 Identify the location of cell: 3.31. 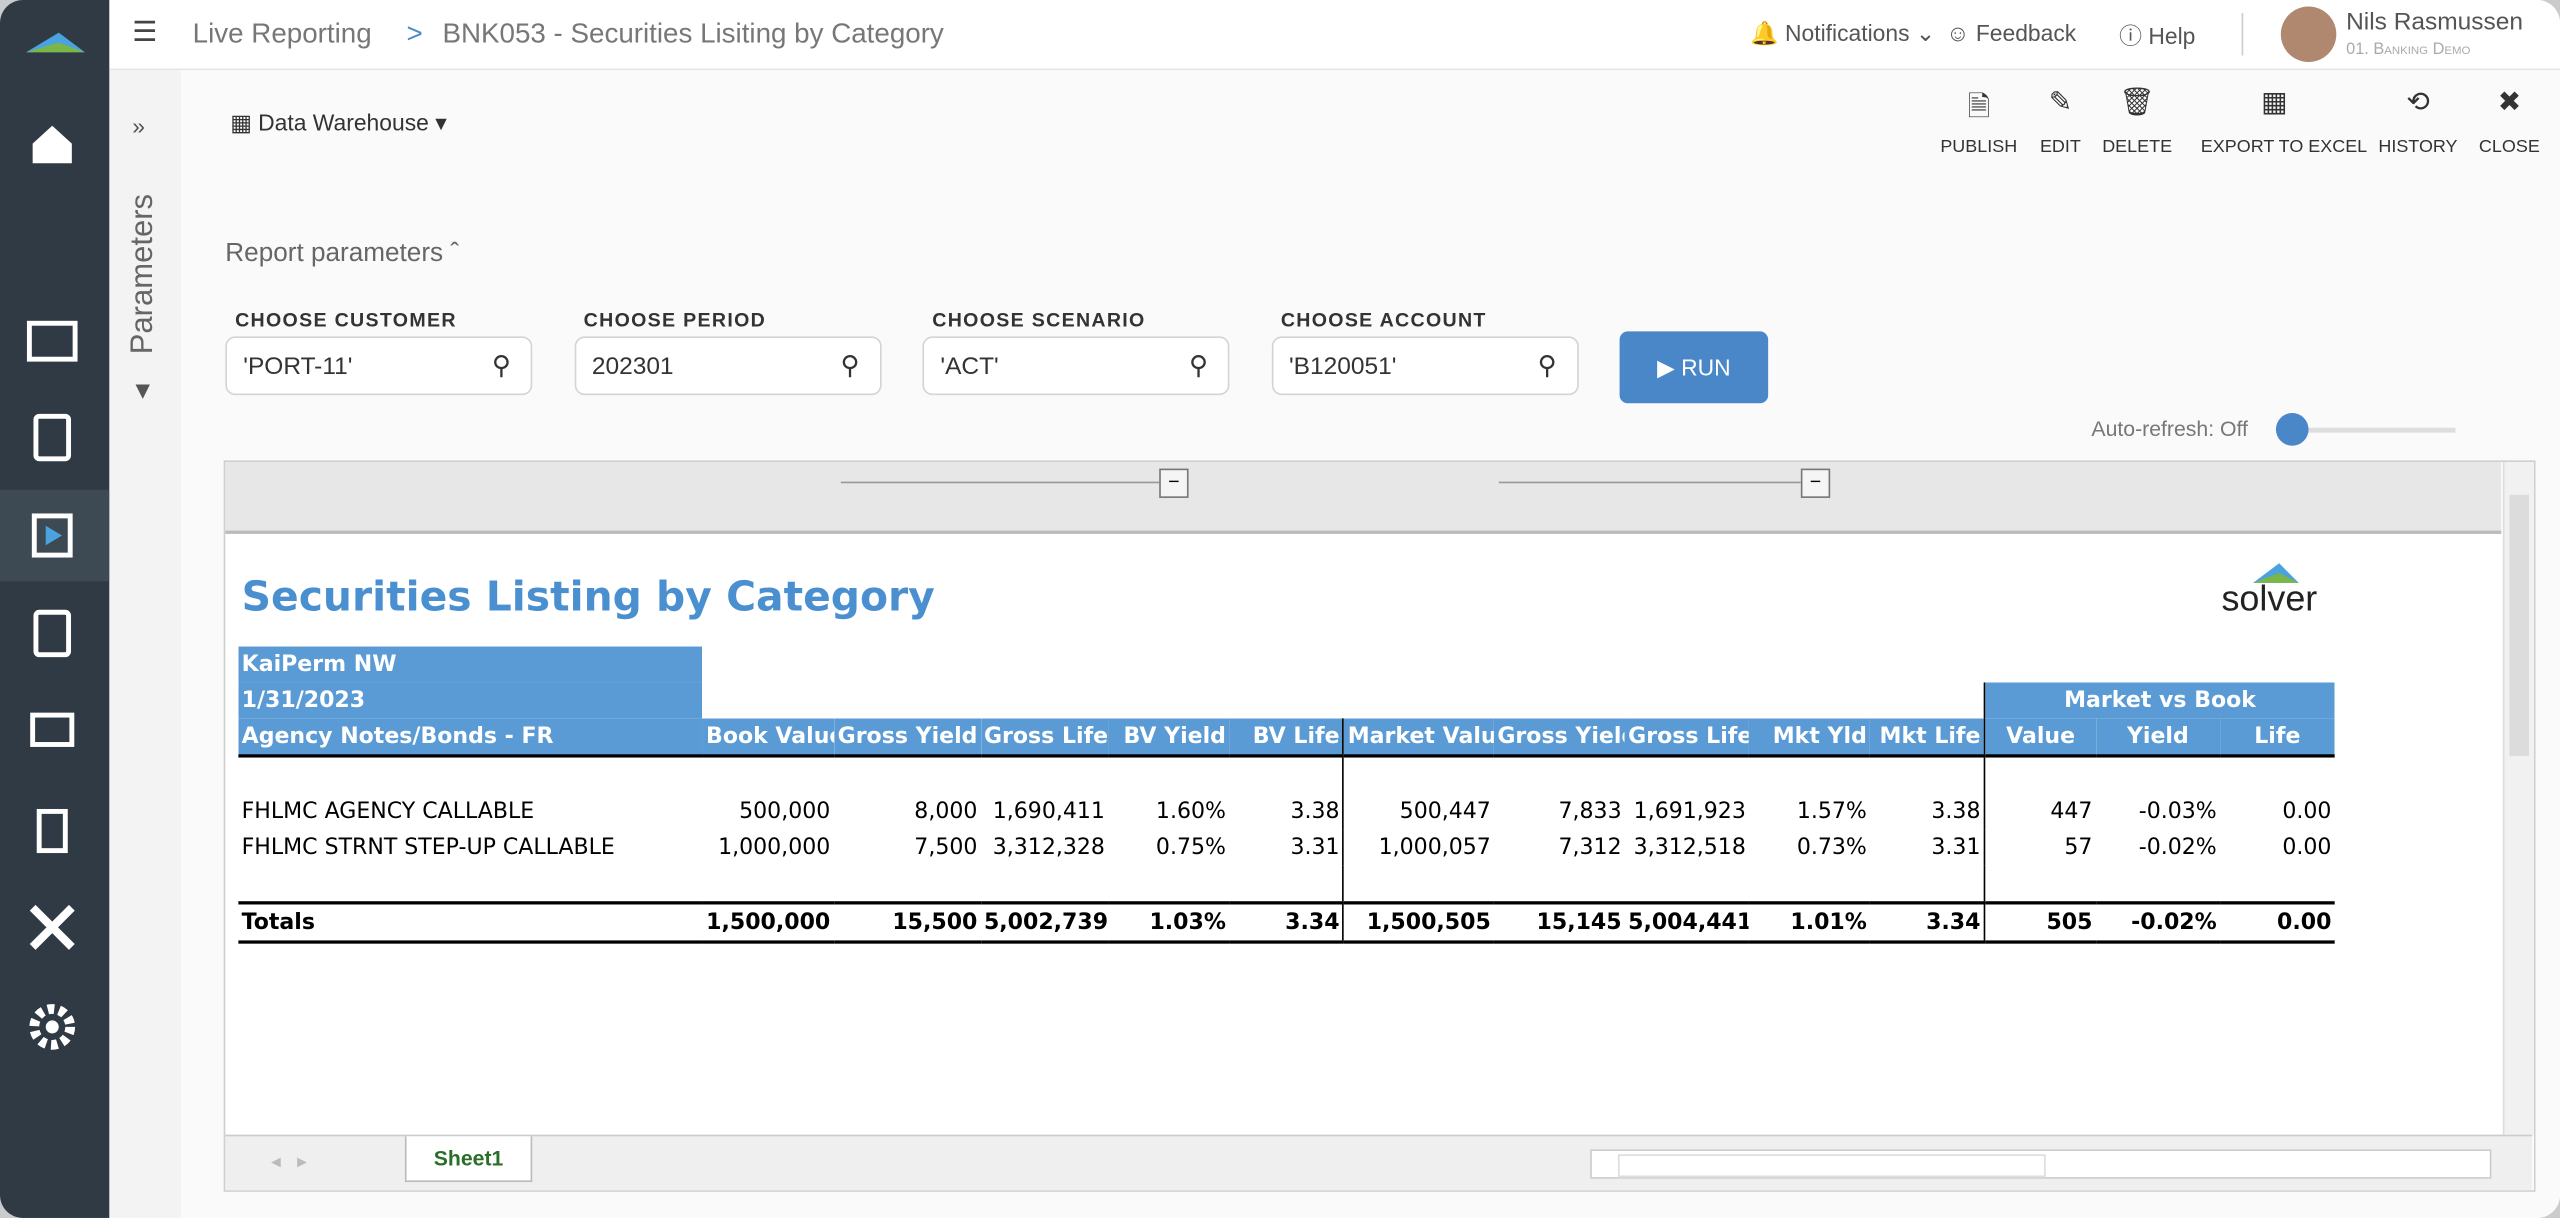
(1928, 847).